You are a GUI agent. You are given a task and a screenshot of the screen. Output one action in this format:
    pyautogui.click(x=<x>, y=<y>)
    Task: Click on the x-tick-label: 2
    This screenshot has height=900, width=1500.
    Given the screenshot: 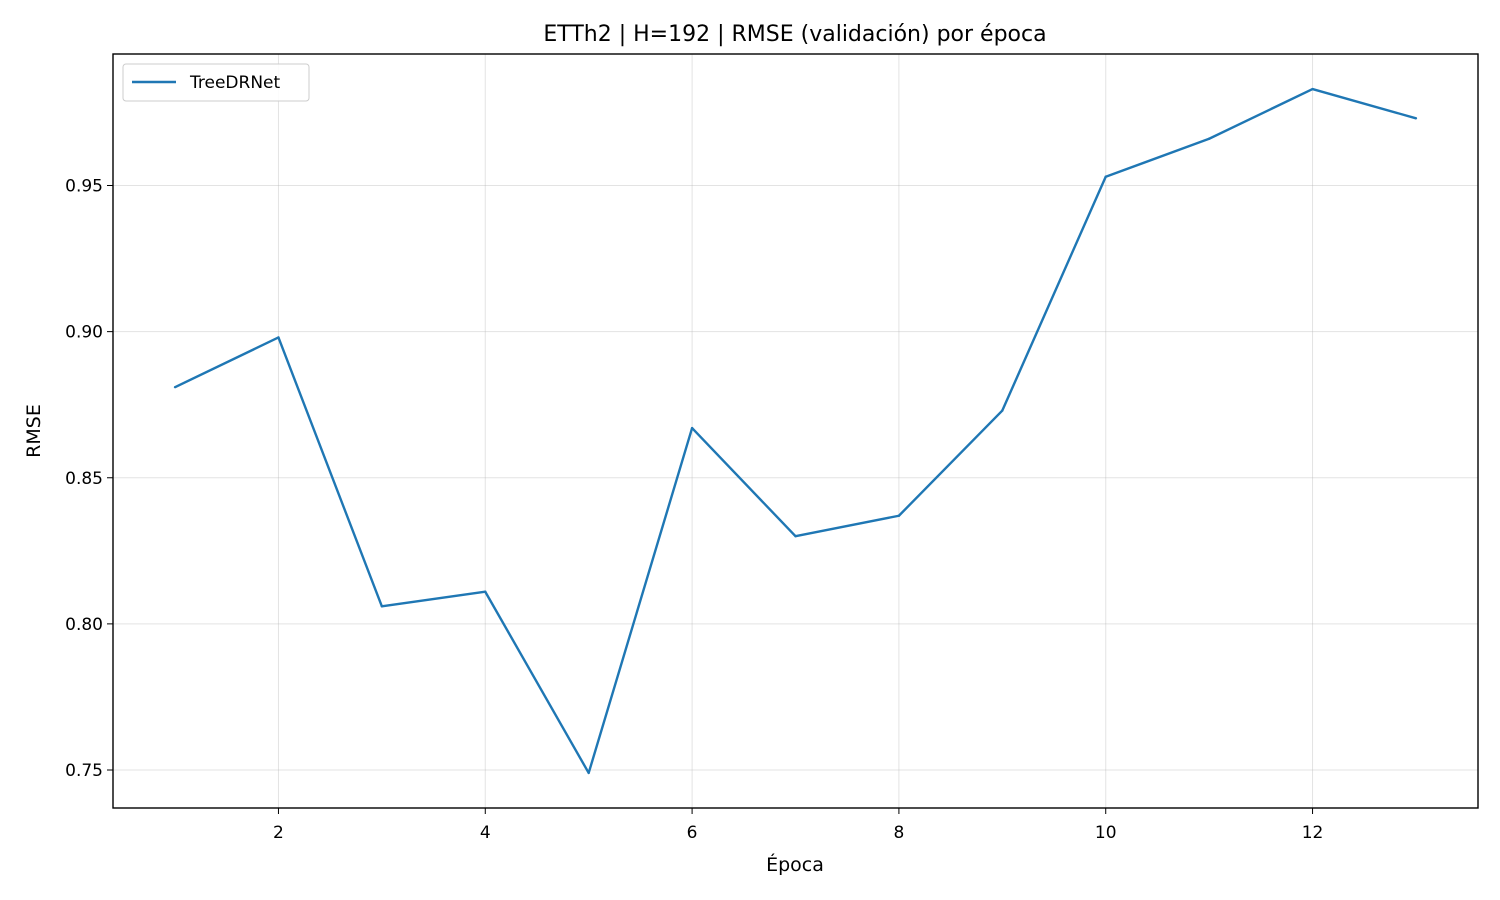 What is the action you would take?
    pyautogui.click(x=278, y=833)
    